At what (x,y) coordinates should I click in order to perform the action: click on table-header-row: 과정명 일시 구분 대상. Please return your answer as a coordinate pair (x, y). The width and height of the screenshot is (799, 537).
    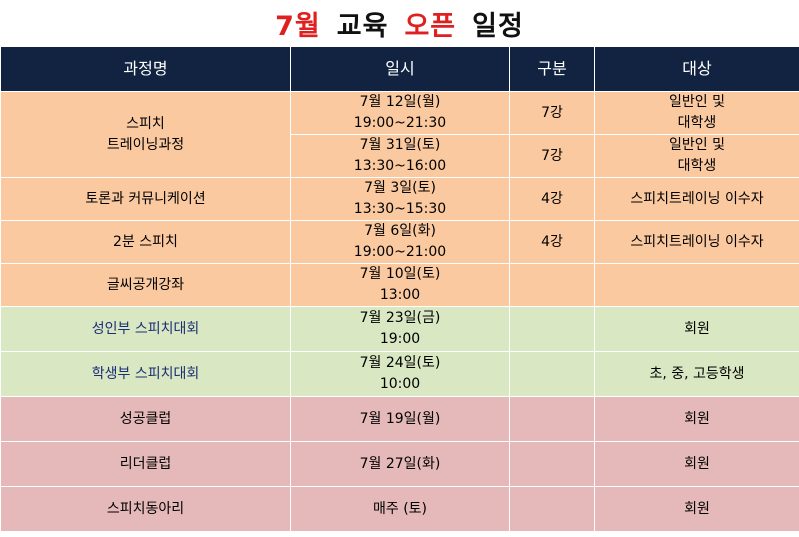
    Looking at the image, I should click on (399, 69).